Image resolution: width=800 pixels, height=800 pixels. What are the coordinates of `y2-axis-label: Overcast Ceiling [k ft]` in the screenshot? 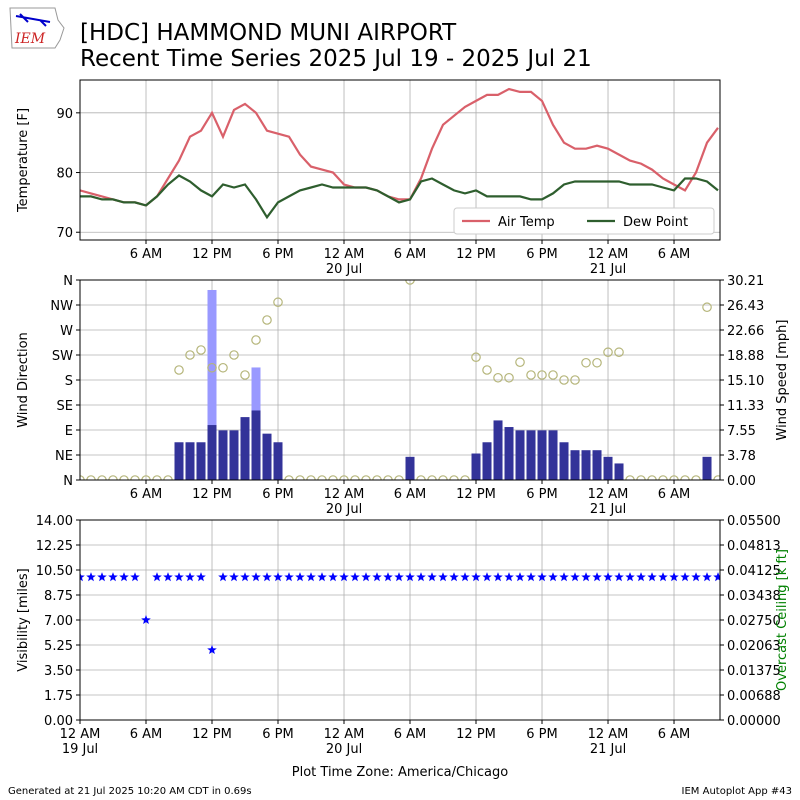 It's located at (782, 620).